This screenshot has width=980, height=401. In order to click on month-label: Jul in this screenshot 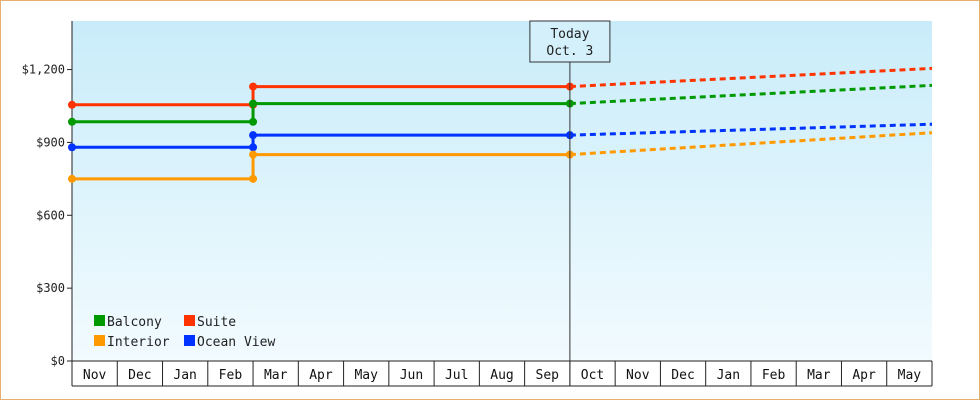, I will do `click(456, 375)`.